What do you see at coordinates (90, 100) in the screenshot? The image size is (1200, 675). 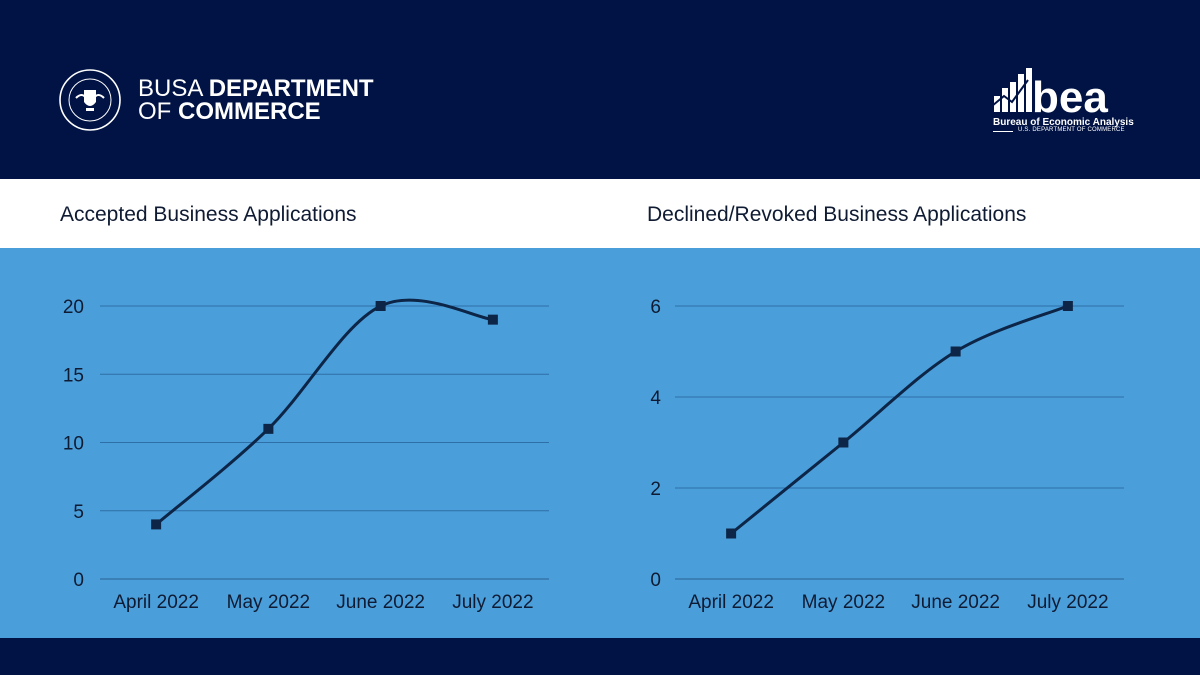 I see `department-seal-icon` at bounding box center [90, 100].